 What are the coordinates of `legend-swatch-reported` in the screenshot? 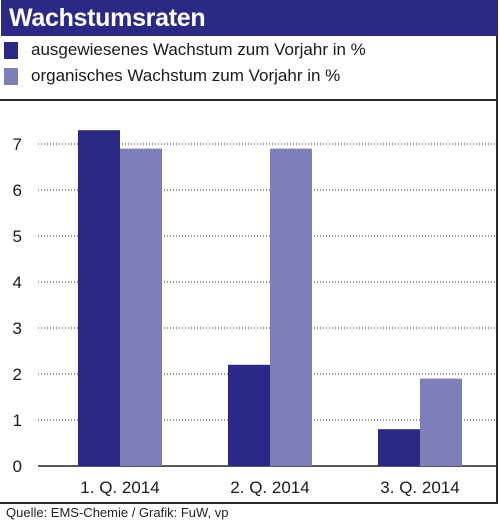 It's located at (11, 50).